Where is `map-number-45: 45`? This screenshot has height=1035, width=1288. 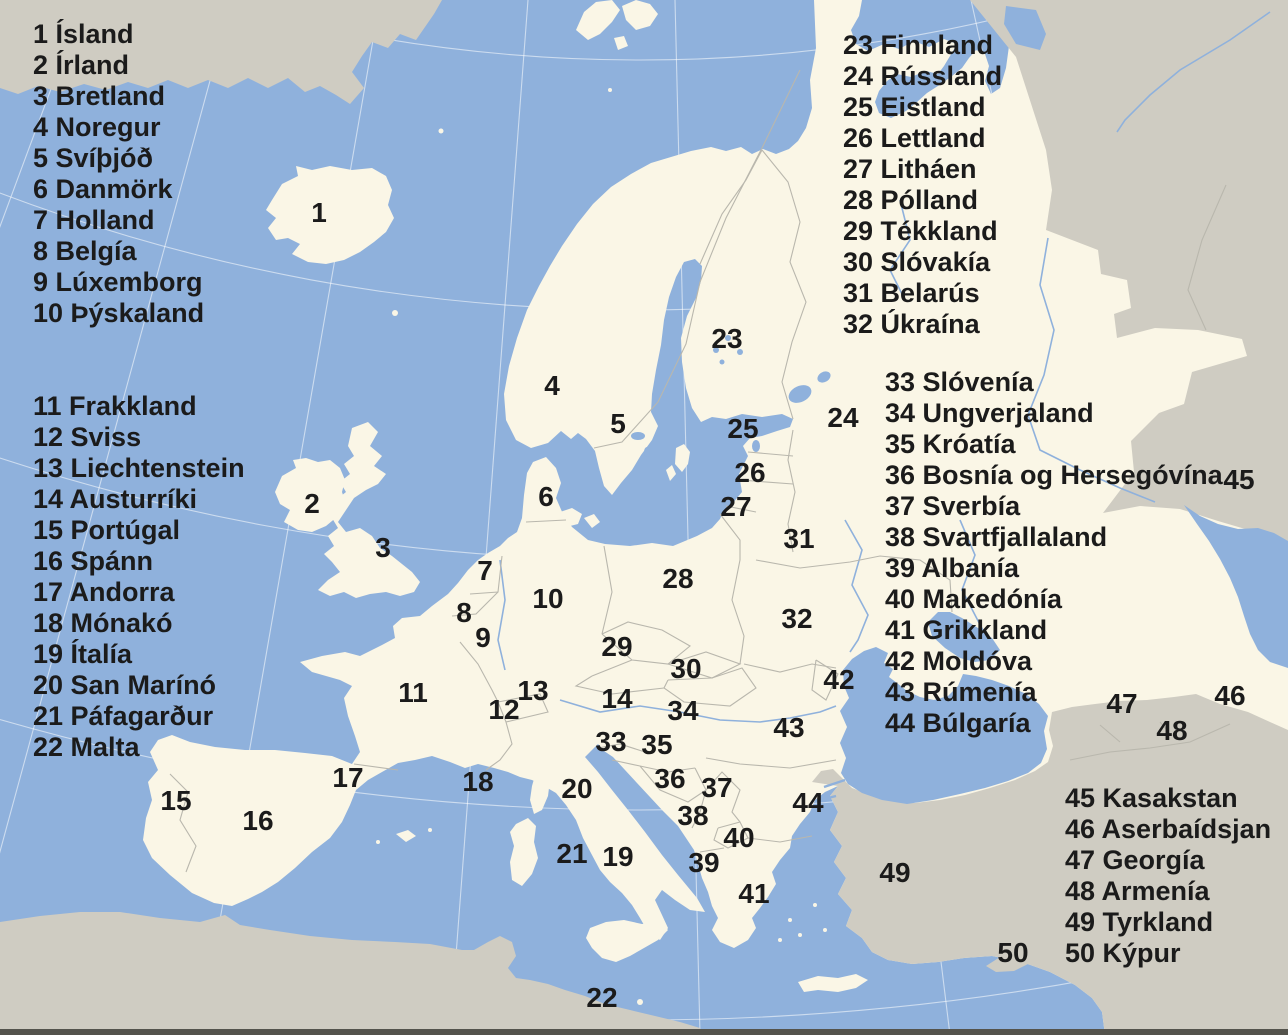
map-number-45: 45 is located at coordinates (1238, 479).